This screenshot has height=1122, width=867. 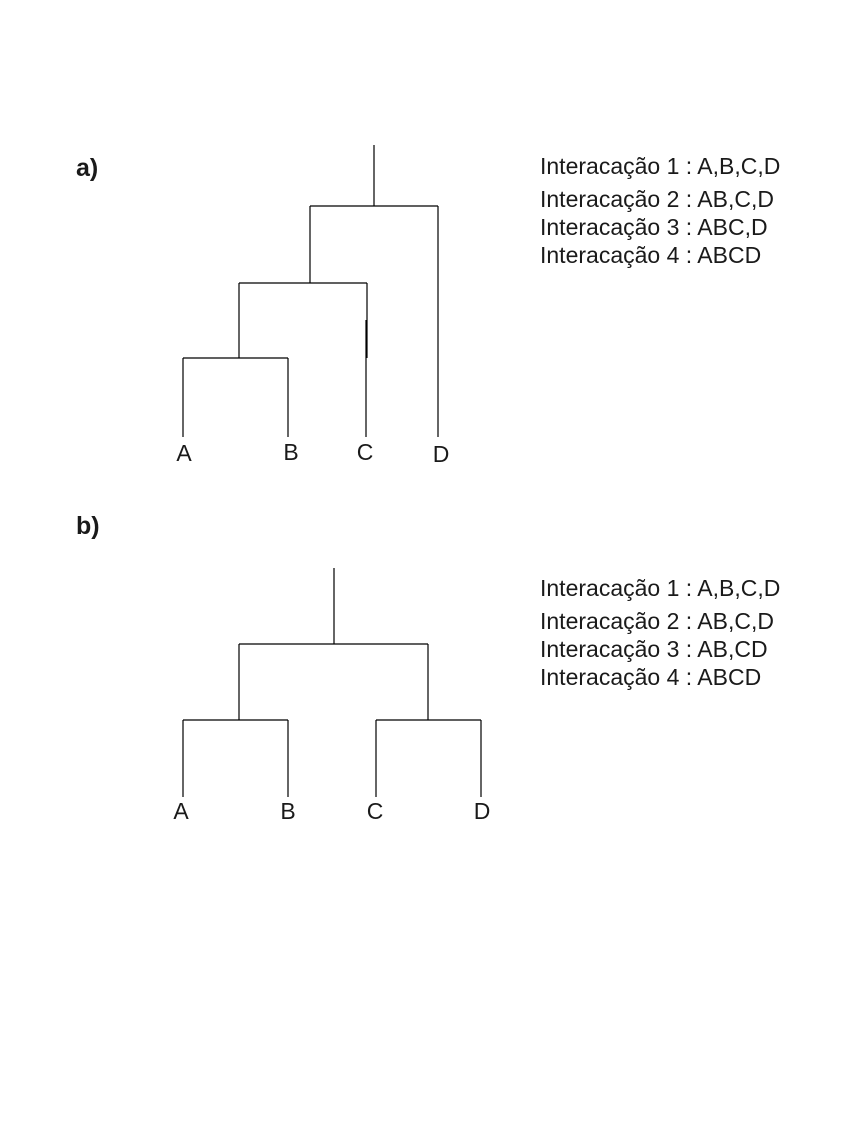 I want to click on iteration-step: Interacação 3 : ABC,D, so click(x=654, y=227).